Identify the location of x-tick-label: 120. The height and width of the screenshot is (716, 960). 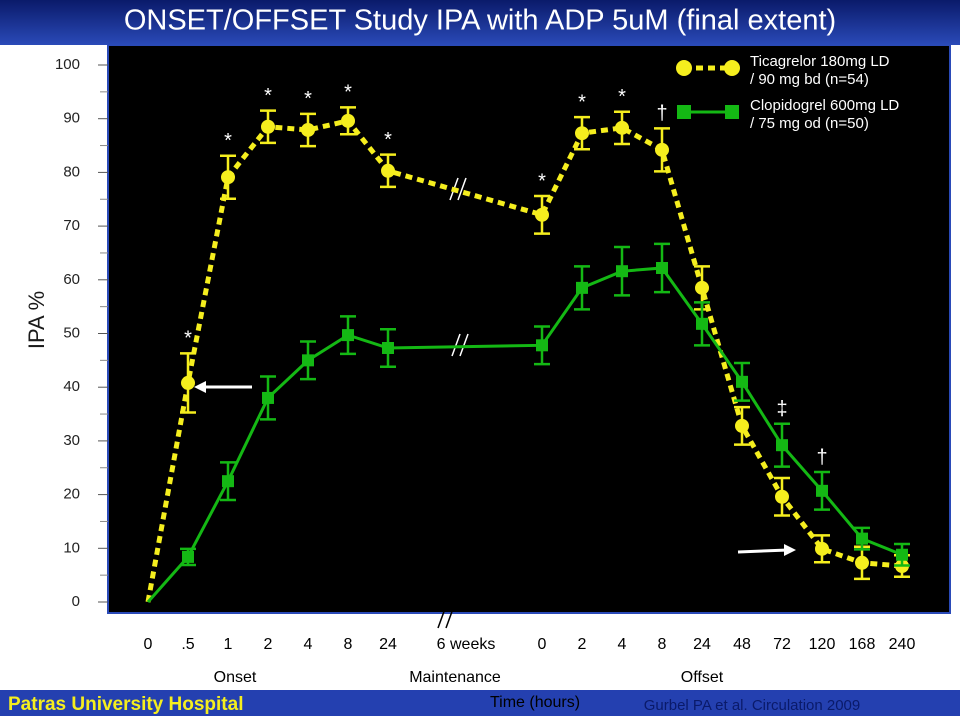
(822, 644).